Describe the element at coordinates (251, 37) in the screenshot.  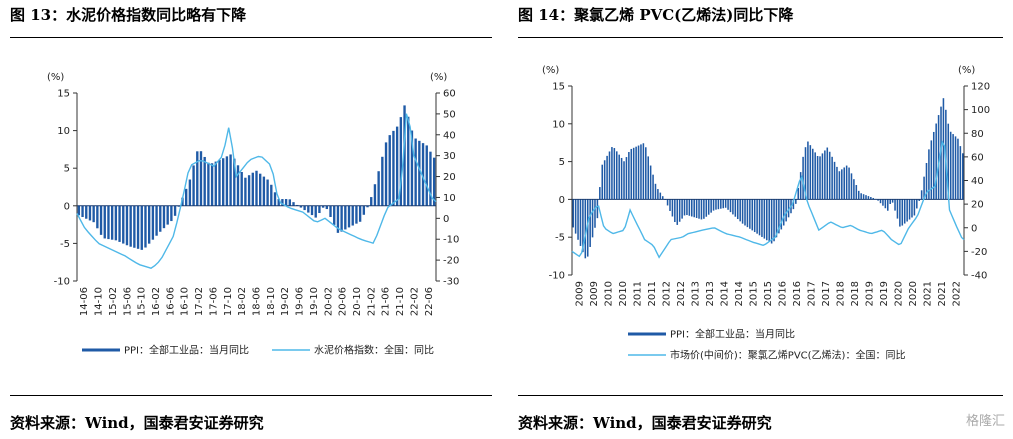
I see `left-title-rule` at that location.